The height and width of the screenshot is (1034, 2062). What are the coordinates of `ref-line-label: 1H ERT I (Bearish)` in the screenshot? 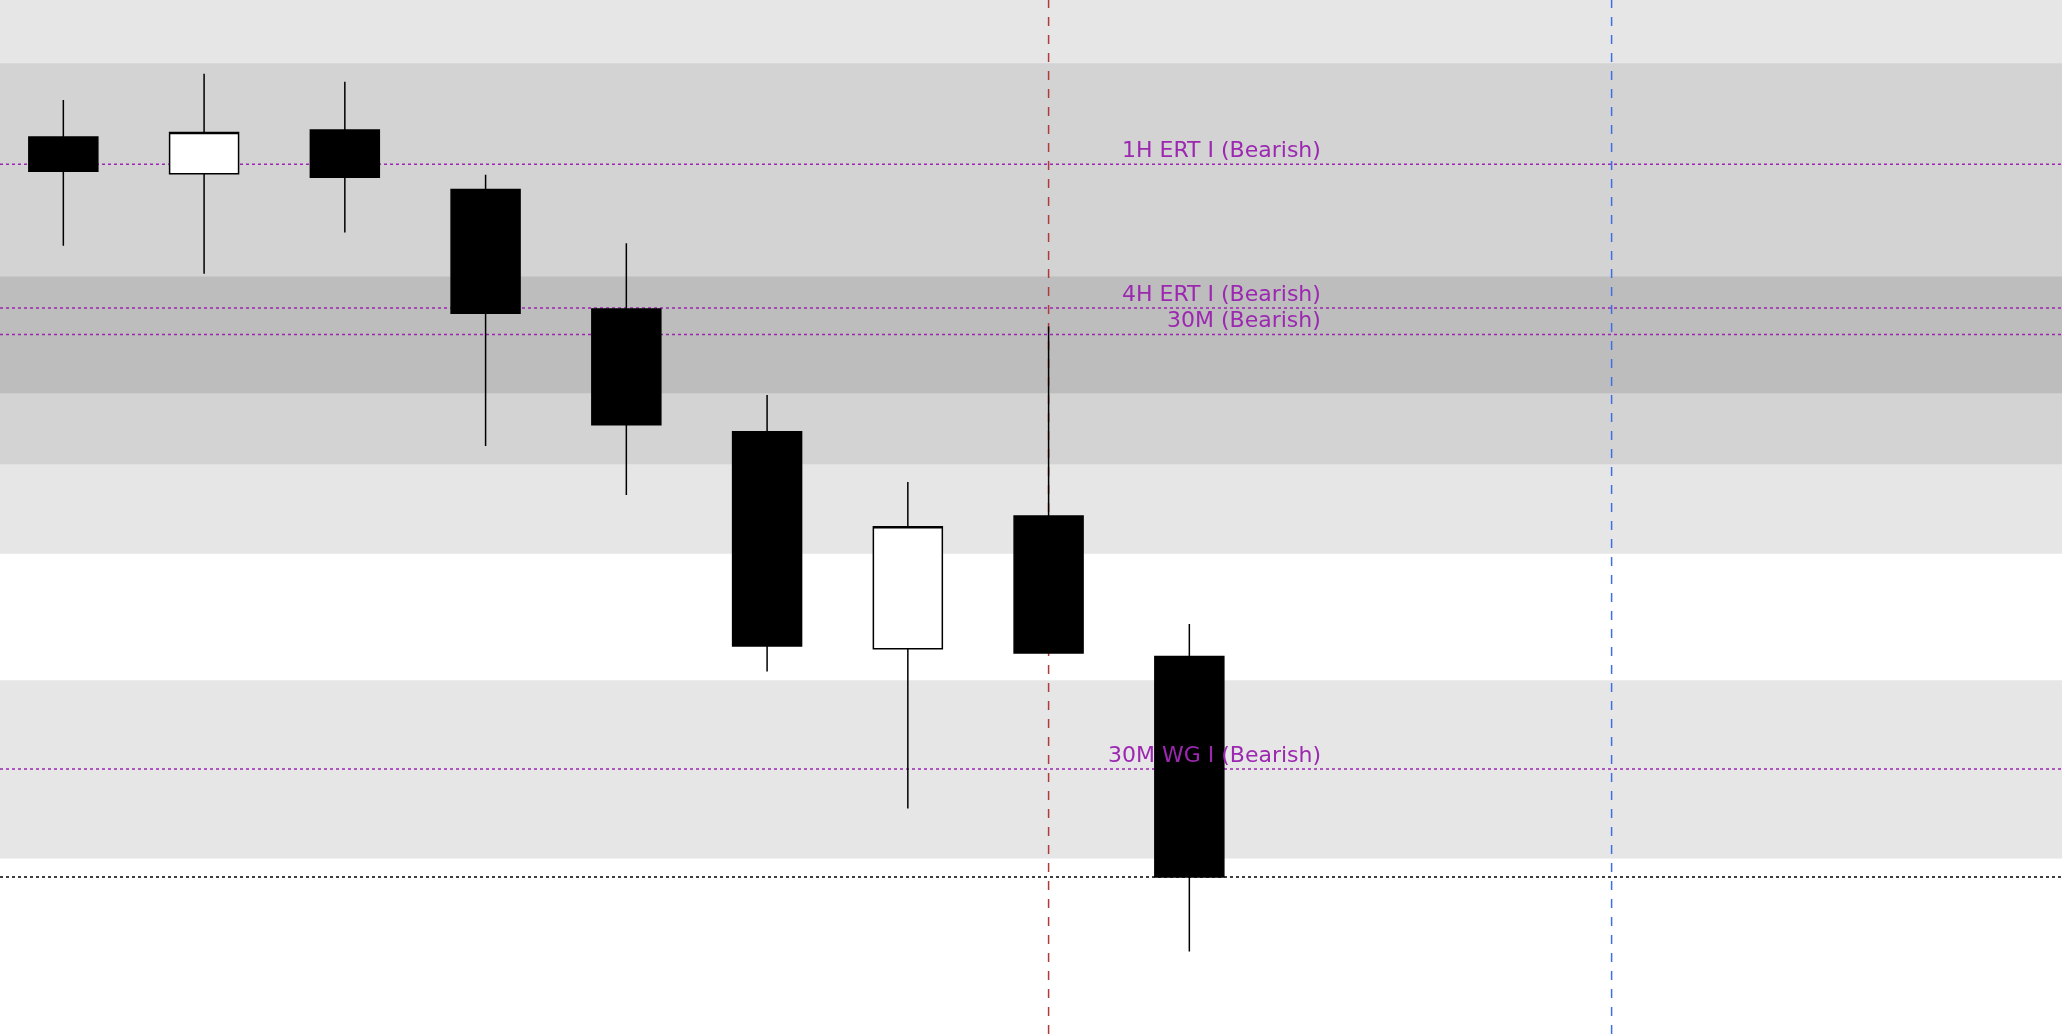 It's located at (1221, 149).